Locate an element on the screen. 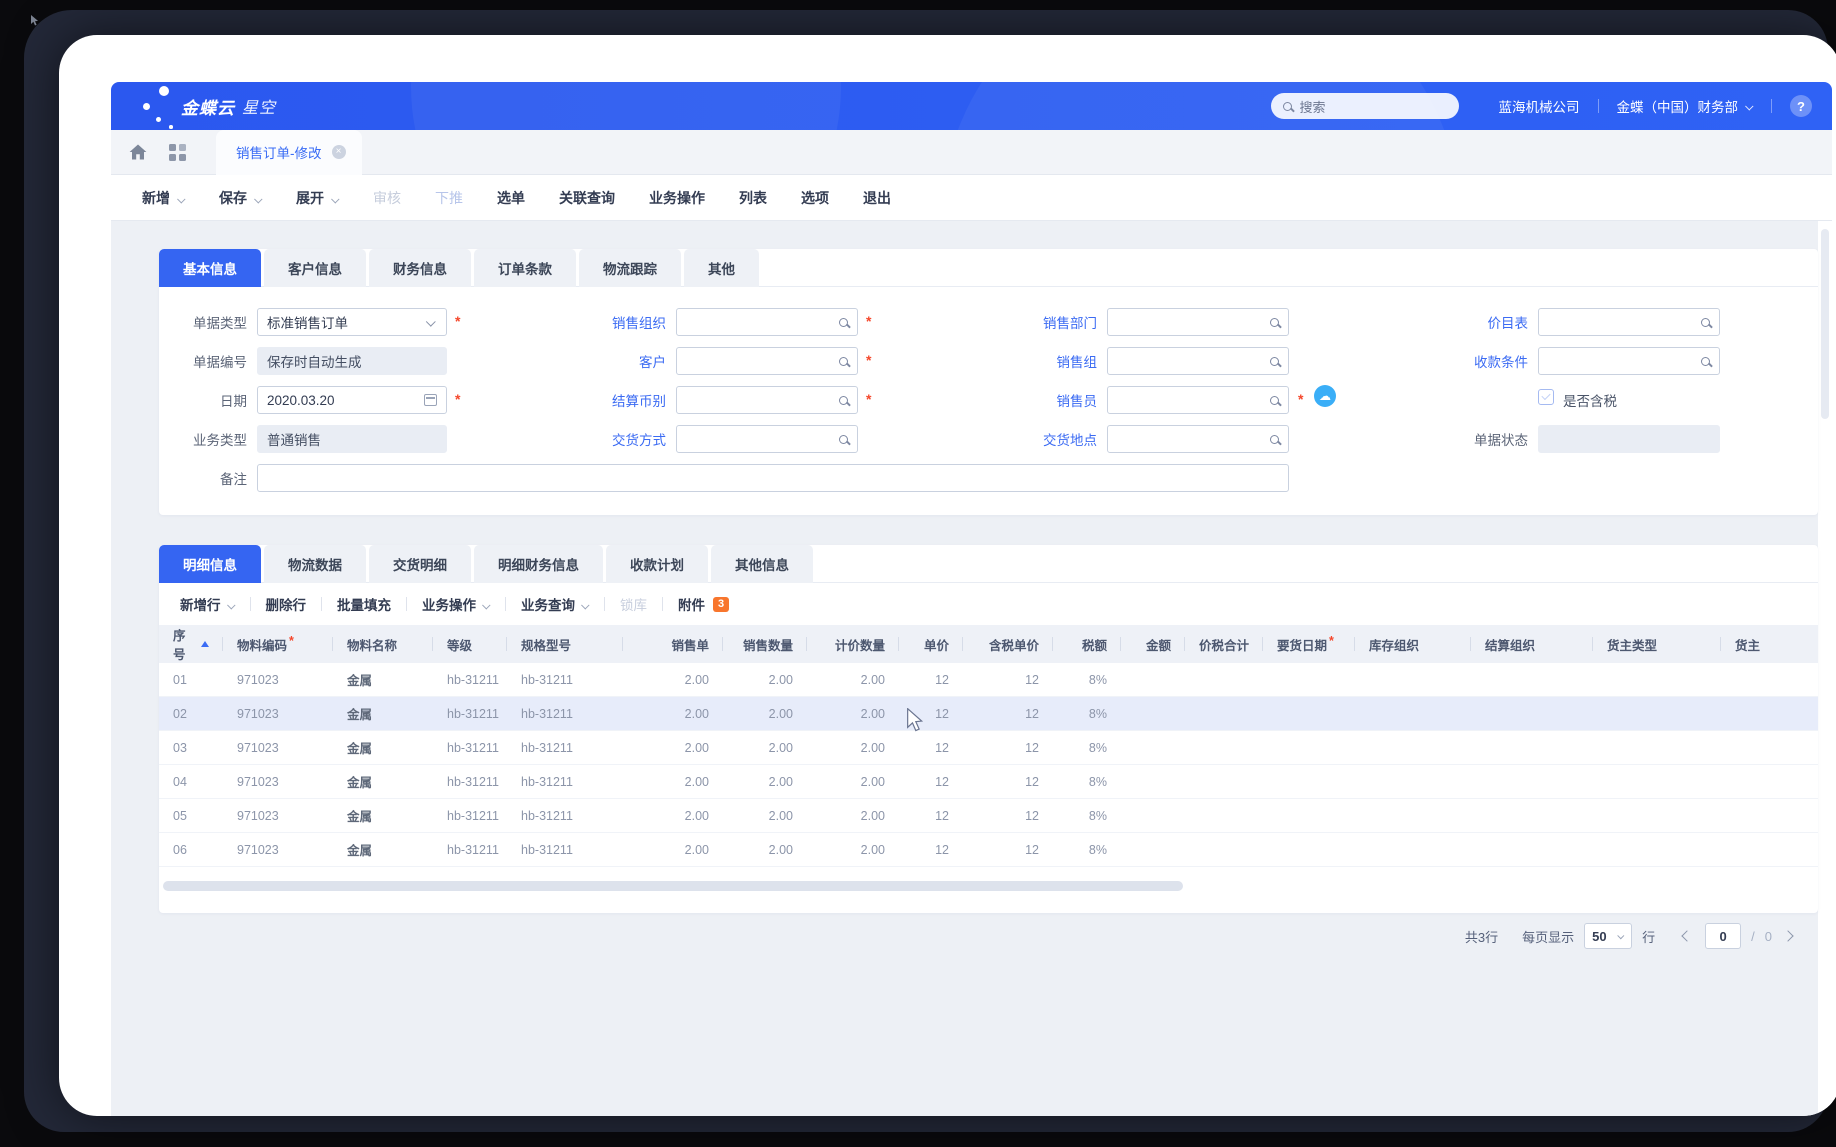 The image size is (1836, 1147). calendar-icon is located at coordinates (430, 400).